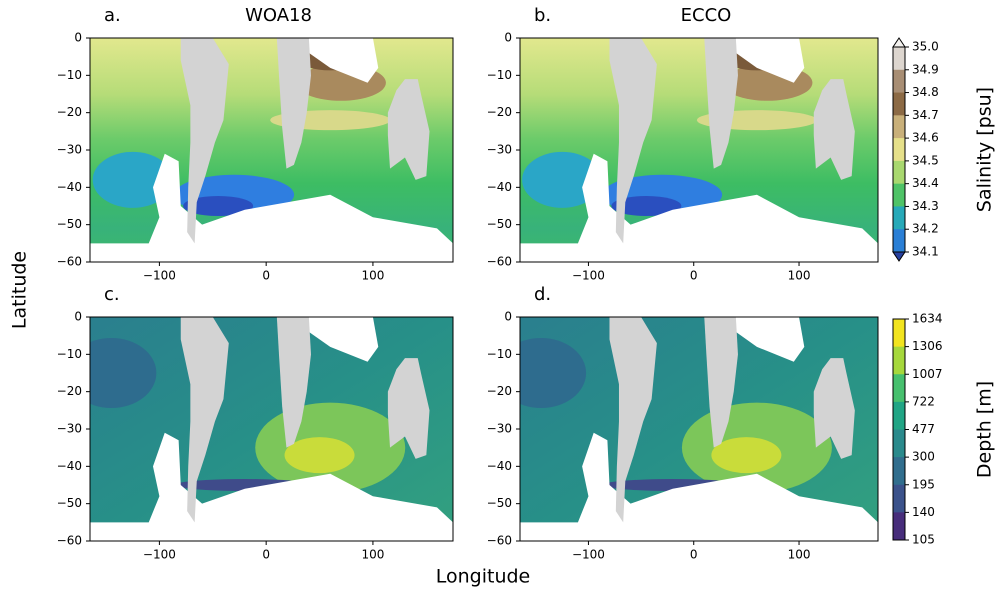  Describe the element at coordinates (927, 319) in the screenshot. I see `colorbar-tick-label: 1634` at that location.